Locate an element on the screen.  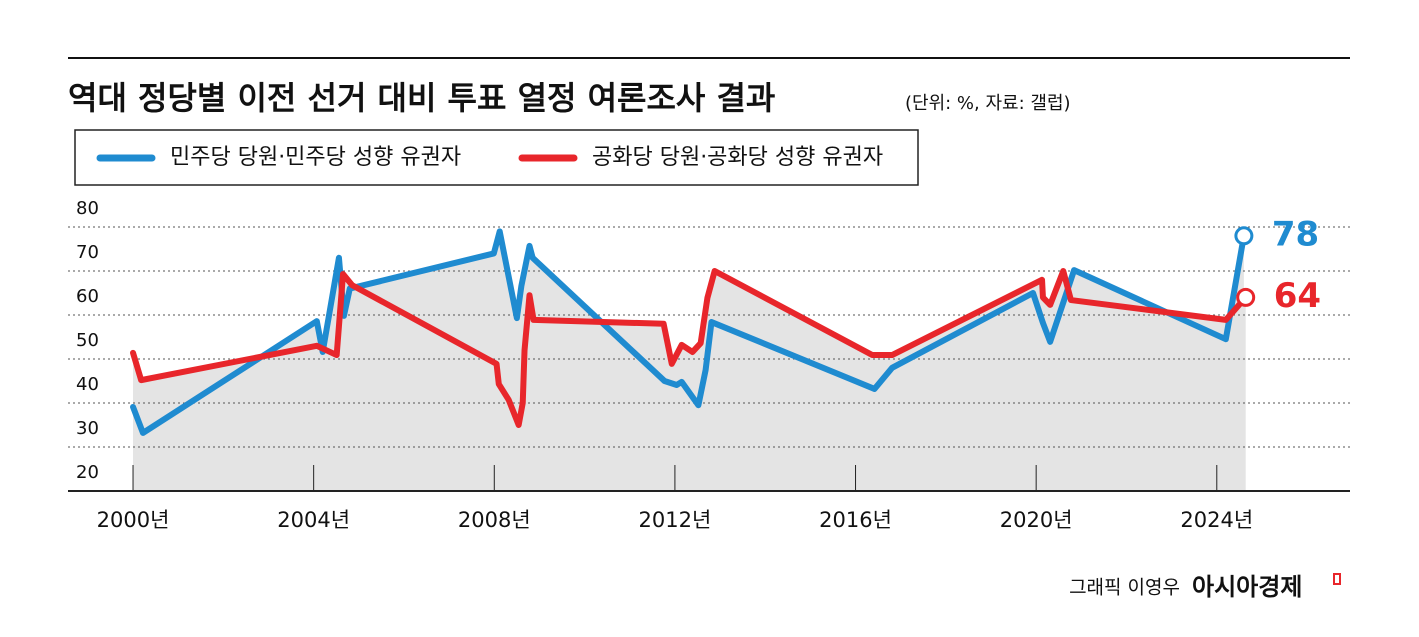
y-tick-label: 30 is located at coordinates (87, 428).